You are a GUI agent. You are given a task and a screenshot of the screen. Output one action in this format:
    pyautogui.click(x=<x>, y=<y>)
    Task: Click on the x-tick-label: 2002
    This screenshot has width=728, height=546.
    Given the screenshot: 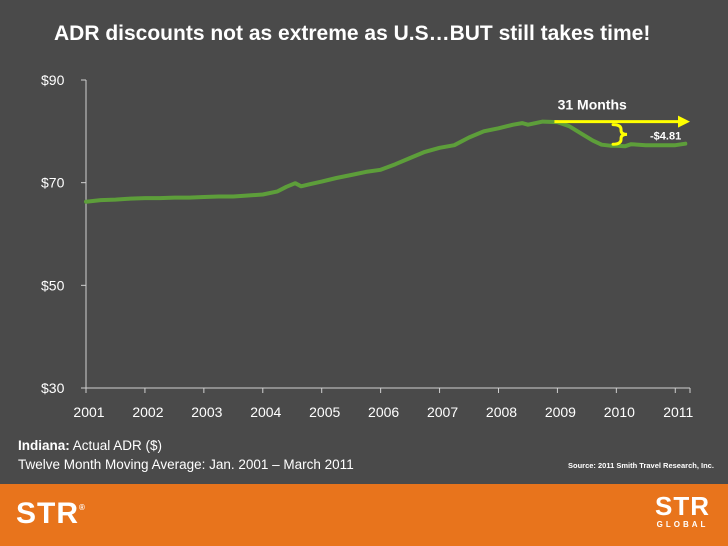 What is the action you would take?
    pyautogui.click(x=147, y=412)
    